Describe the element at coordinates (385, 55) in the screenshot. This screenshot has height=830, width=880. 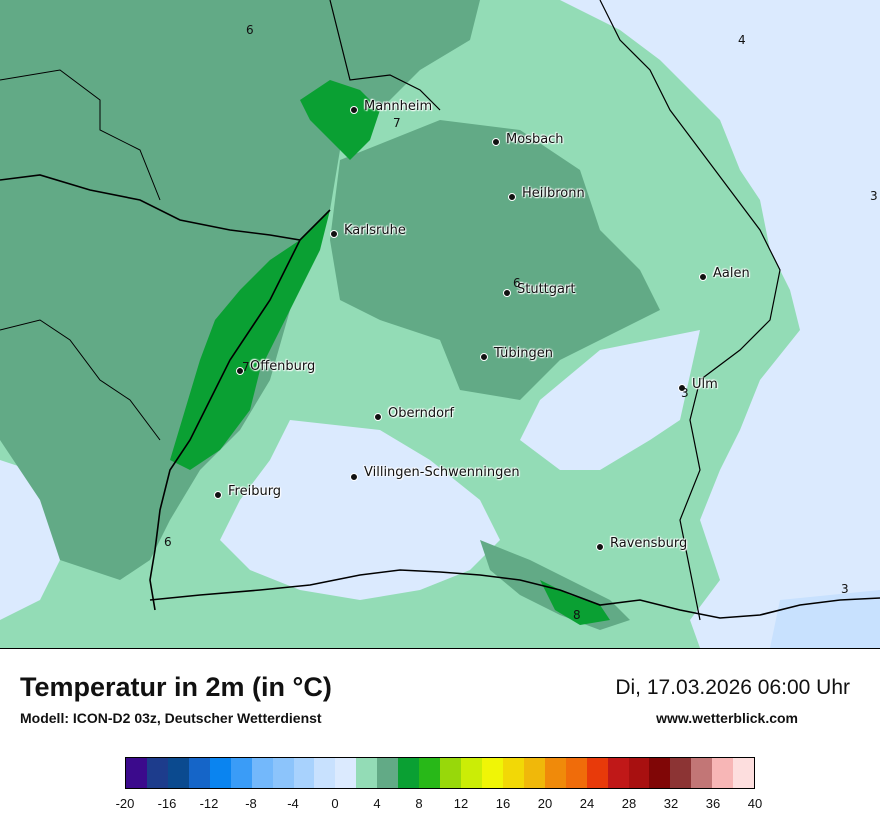
I see `border-line-nw` at that location.